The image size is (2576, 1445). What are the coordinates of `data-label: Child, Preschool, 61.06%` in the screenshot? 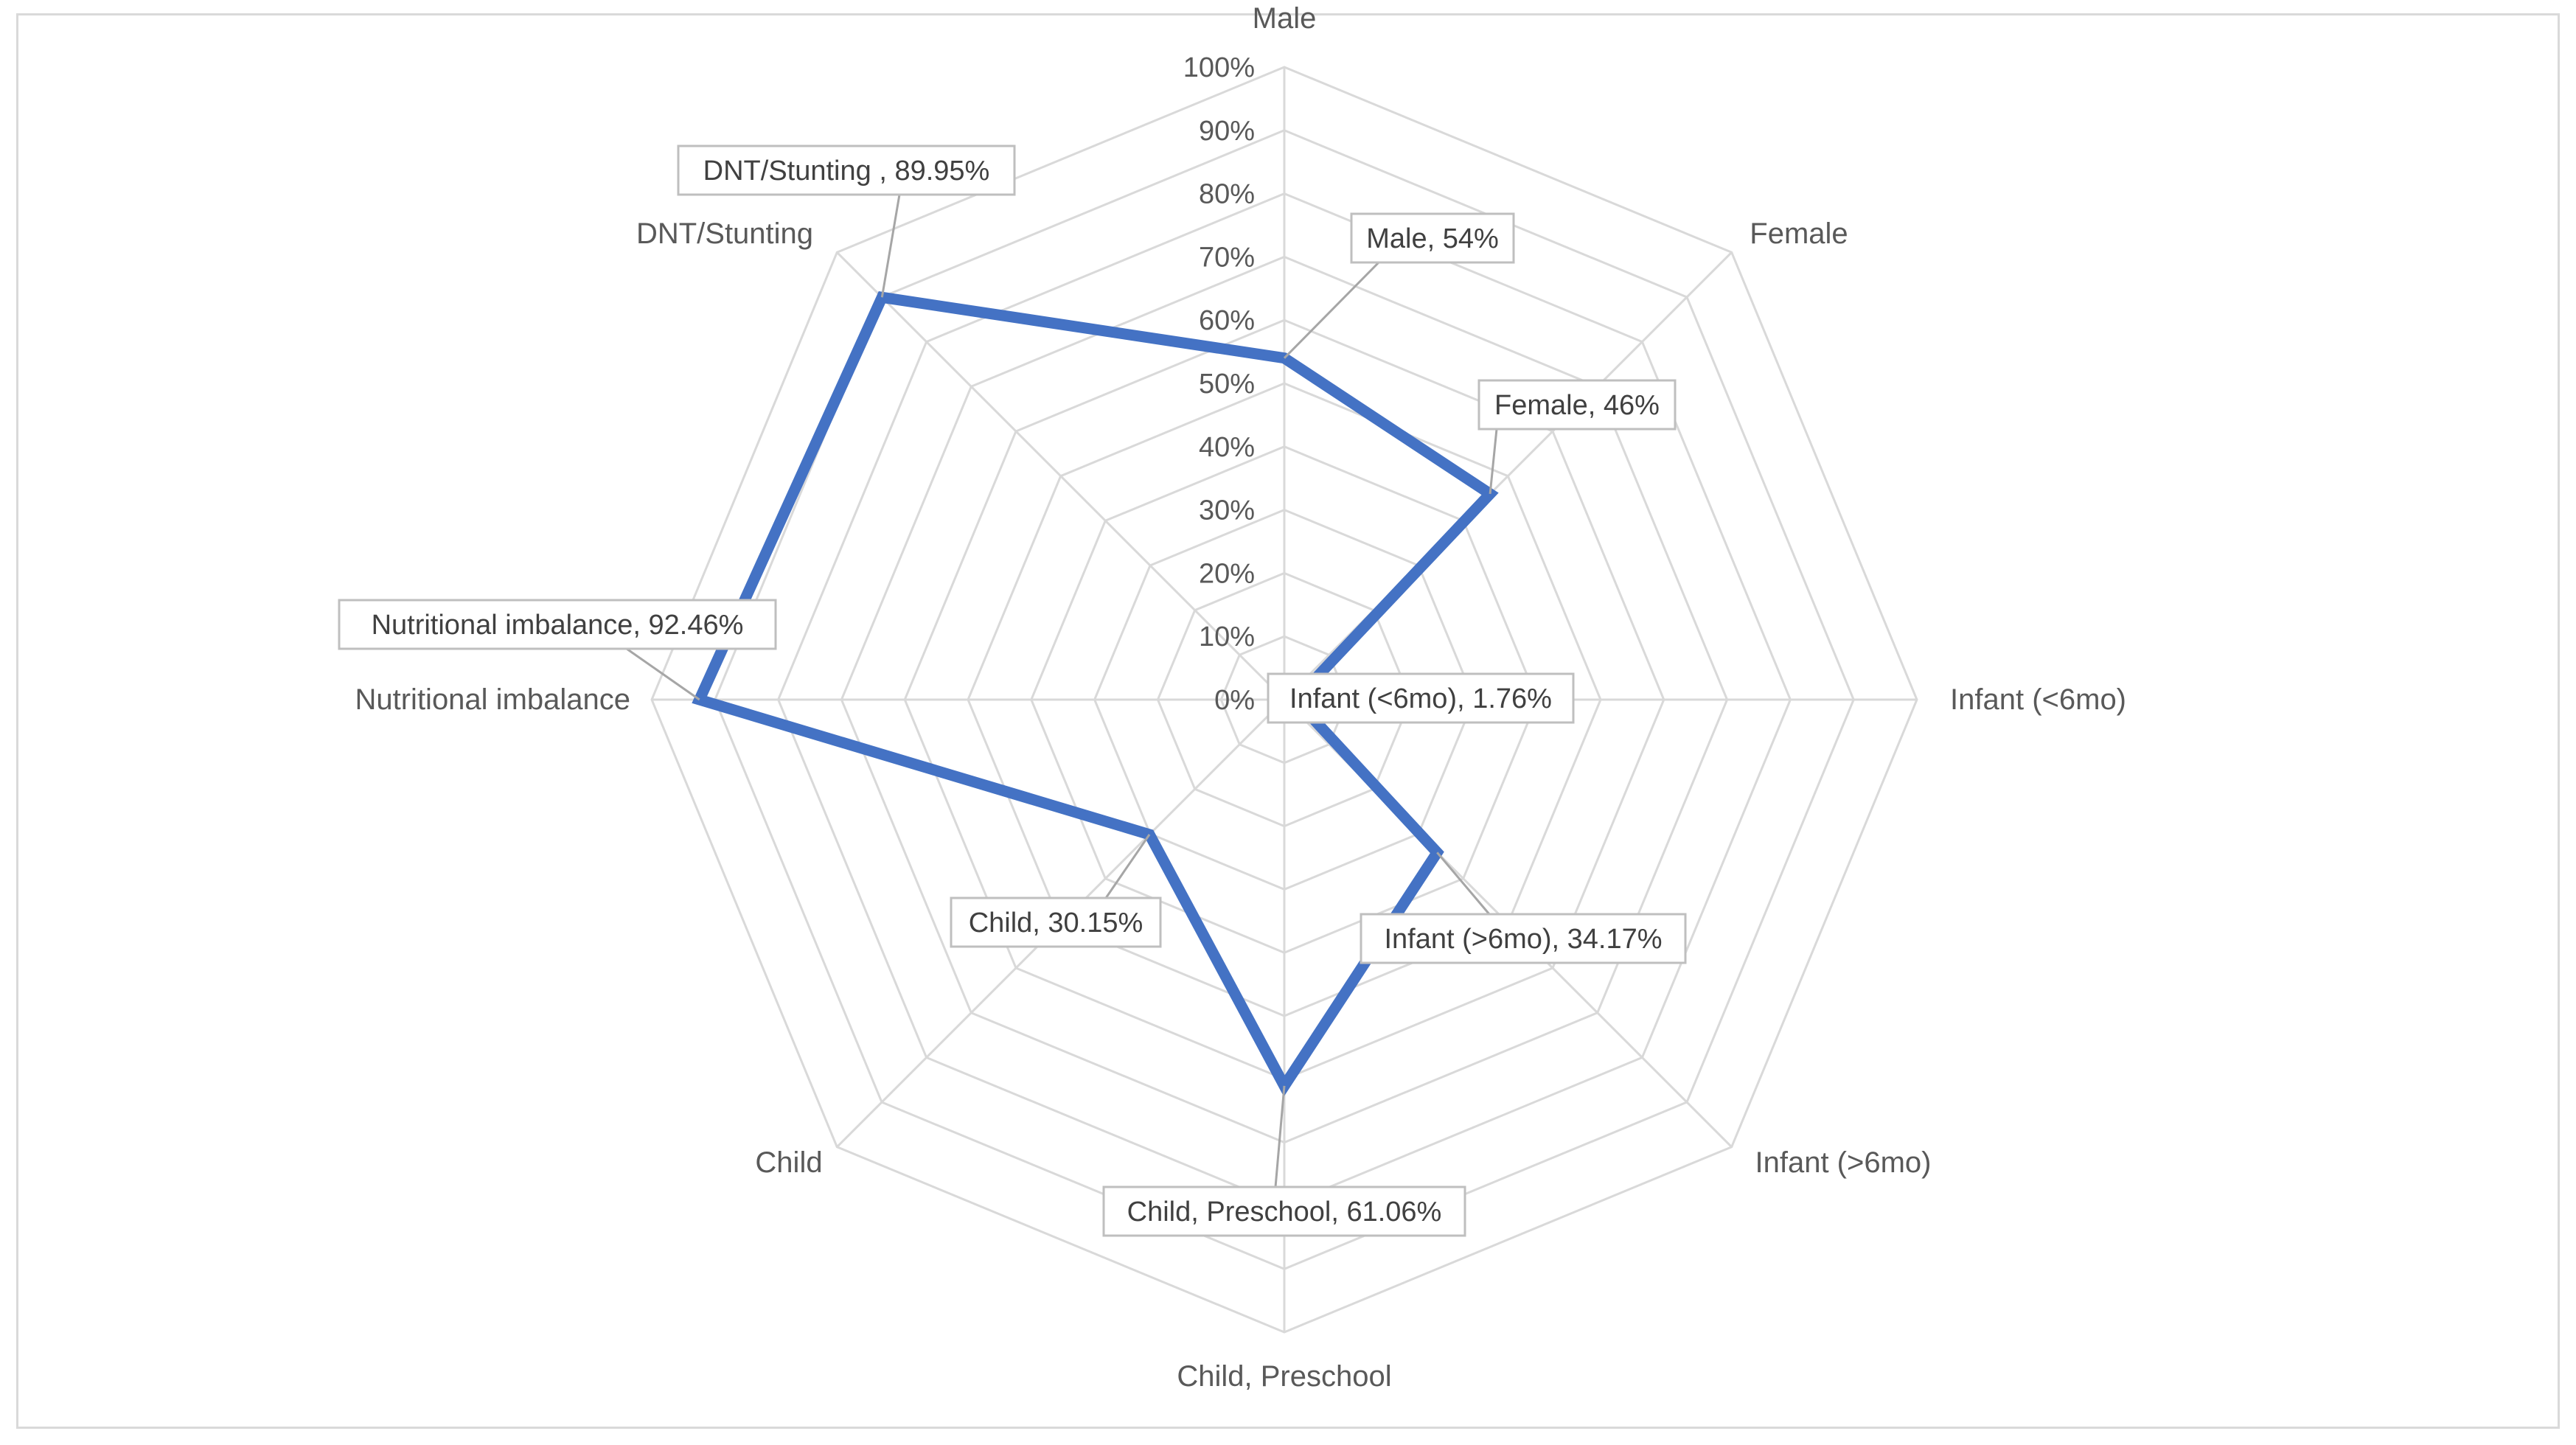 It's located at (1285, 1212).